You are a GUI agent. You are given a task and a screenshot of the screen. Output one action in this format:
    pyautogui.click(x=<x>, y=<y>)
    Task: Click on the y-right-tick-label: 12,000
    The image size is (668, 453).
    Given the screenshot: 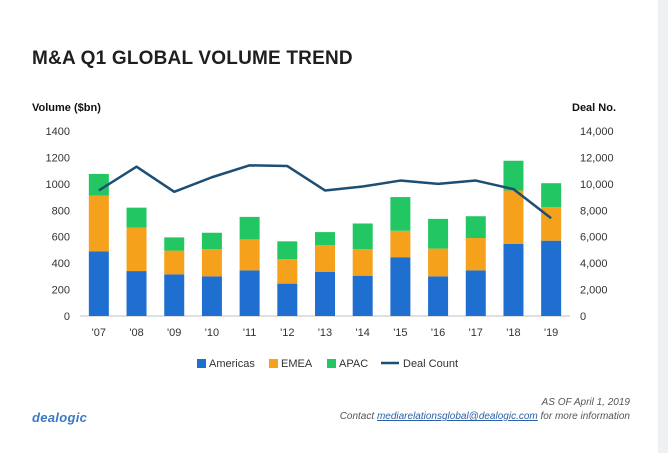 What is the action you would take?
    pyautogui.click(x=597, y=158)
    